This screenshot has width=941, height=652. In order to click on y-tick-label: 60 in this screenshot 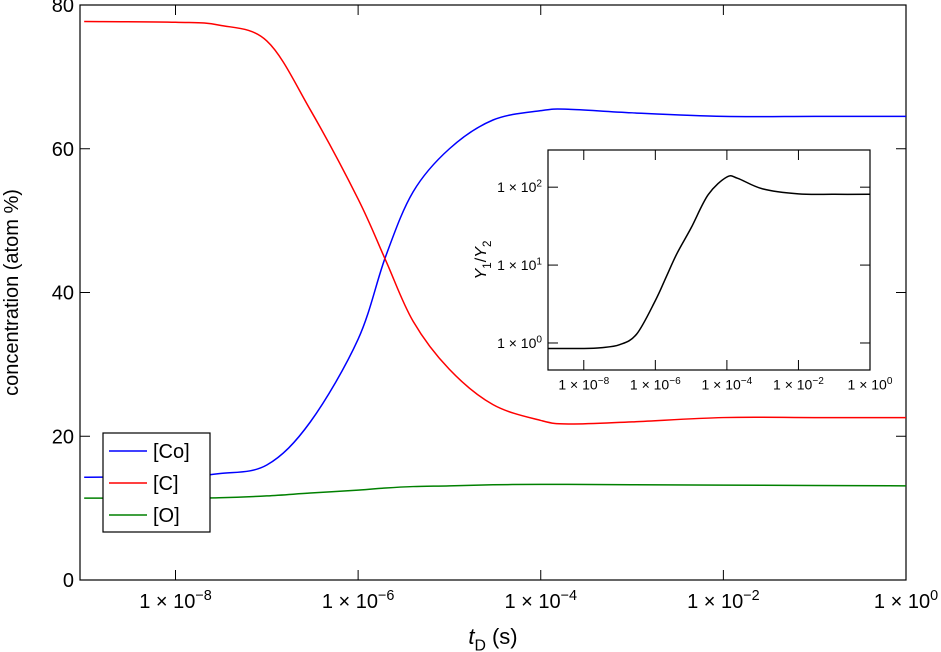, I will do `click(63, 150)`.